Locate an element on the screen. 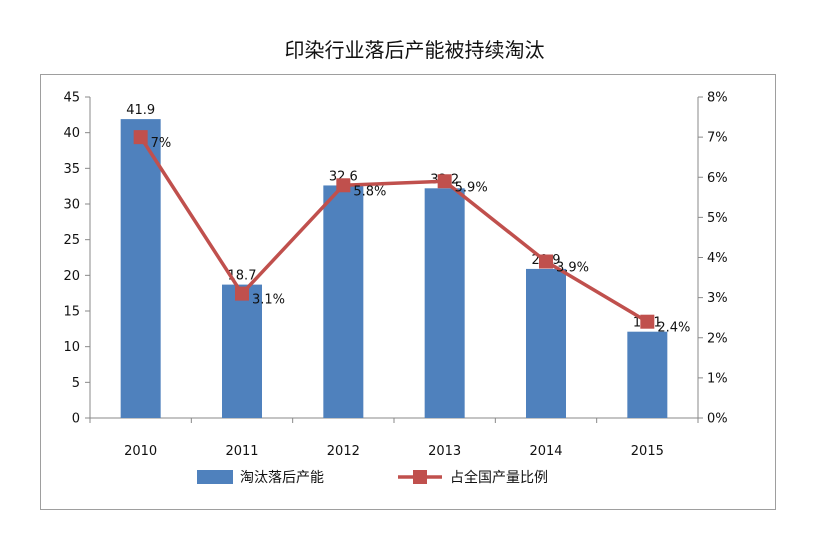  bar-data-label: 32.6 is located at coordinates (343, 176).